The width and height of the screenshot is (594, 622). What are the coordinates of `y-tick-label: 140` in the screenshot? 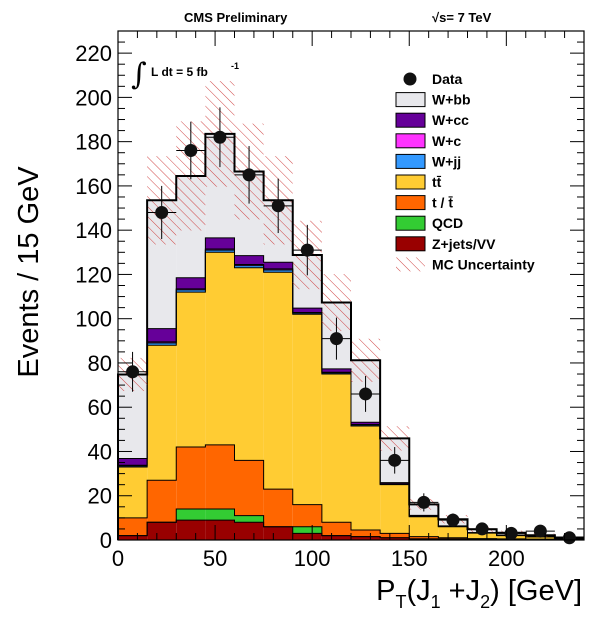 It's located at (93, 230).